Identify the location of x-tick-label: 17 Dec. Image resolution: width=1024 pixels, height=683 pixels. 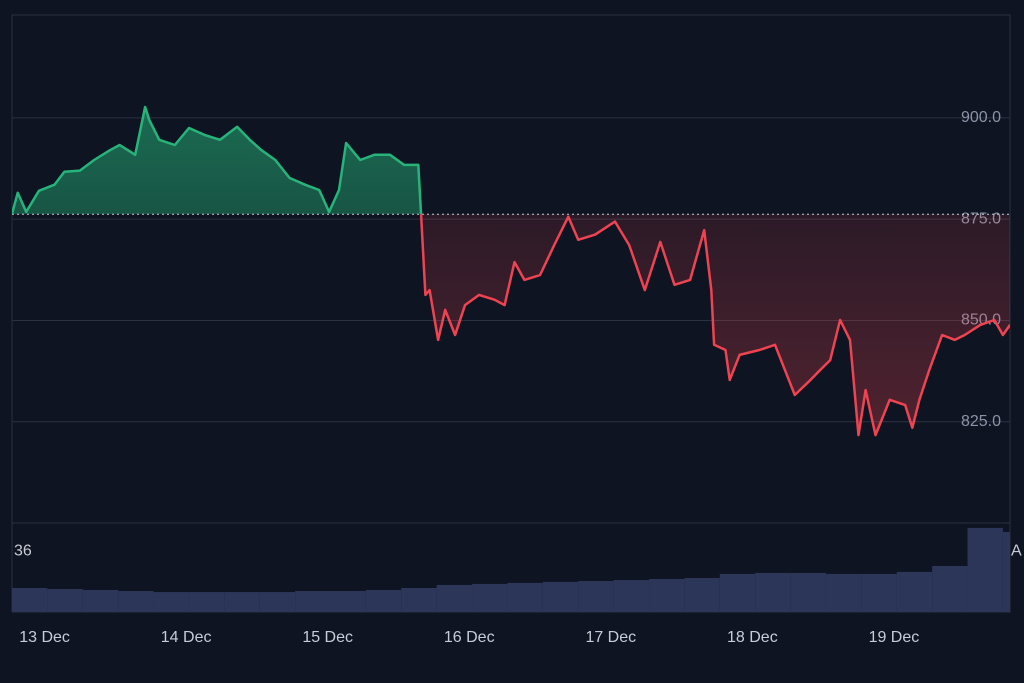
(610, 637).